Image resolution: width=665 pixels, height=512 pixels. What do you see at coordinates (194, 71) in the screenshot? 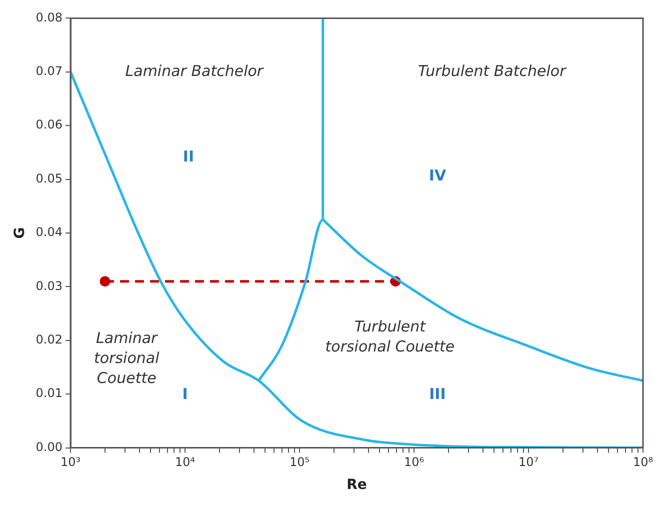
I see `annotation: Laminar Batchelor` at bounding box center [194, 71].